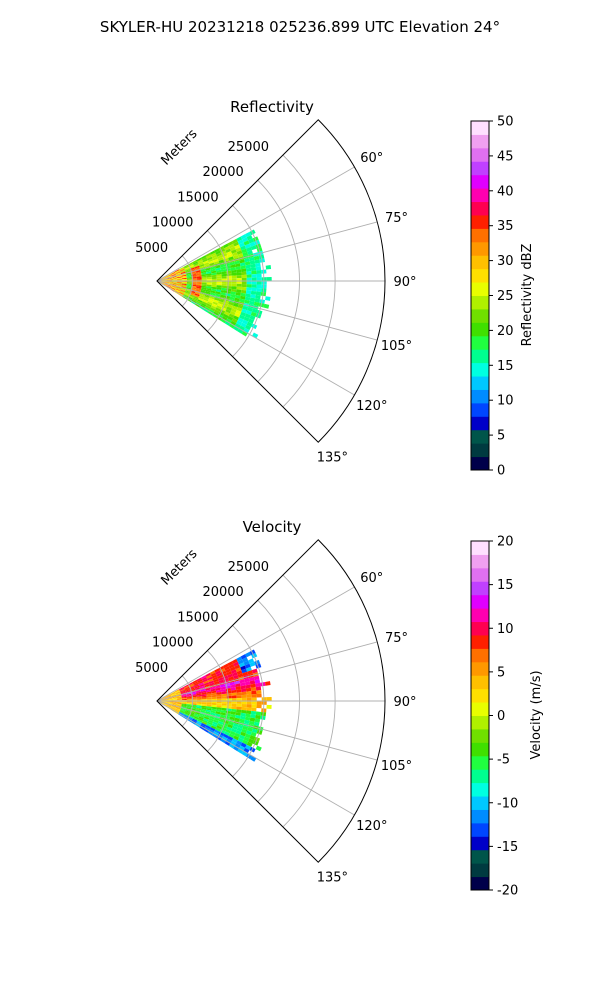 This screenshot has width=600, height=1000. I want to click on polar-frame, so click(271, 281).